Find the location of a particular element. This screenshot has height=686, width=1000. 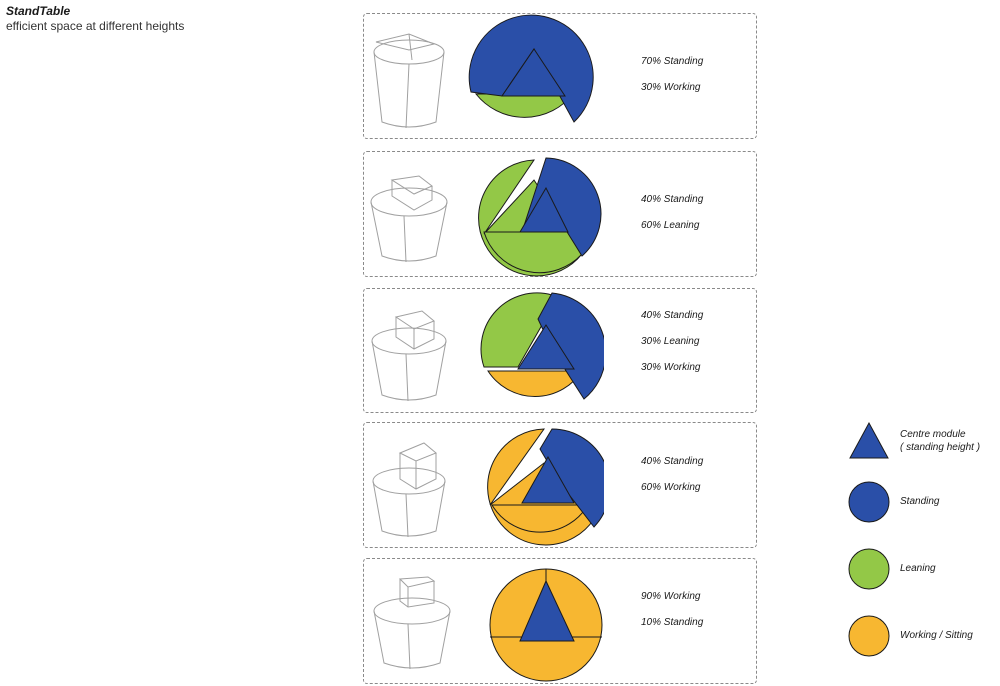

configuration-panel-3: 40% Standing 30% Leaning 30% Working is located at coordinates (560, 350).